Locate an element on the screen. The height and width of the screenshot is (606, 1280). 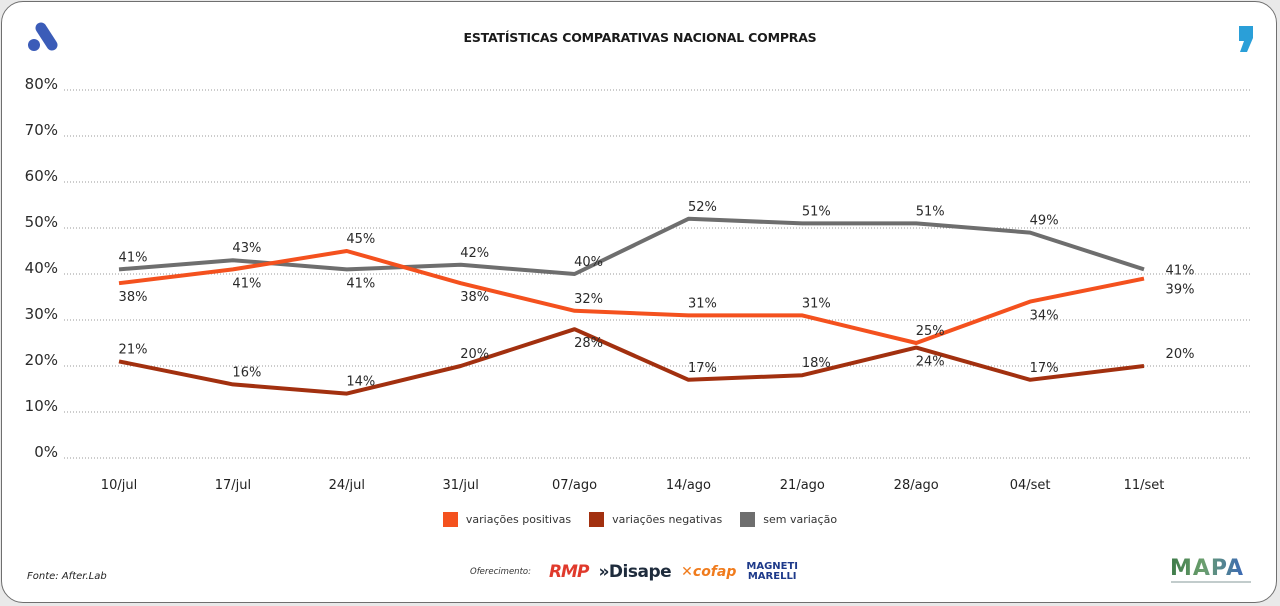
sponsor-cofap-text: cofap is located at coordinates (714, 572).